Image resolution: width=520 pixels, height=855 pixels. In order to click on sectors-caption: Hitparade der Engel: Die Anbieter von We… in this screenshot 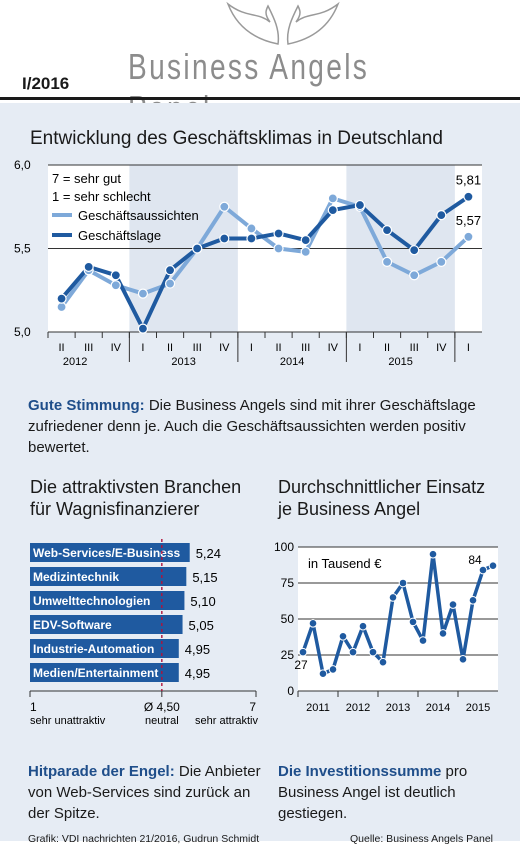, I will do `click(148, 792)`.